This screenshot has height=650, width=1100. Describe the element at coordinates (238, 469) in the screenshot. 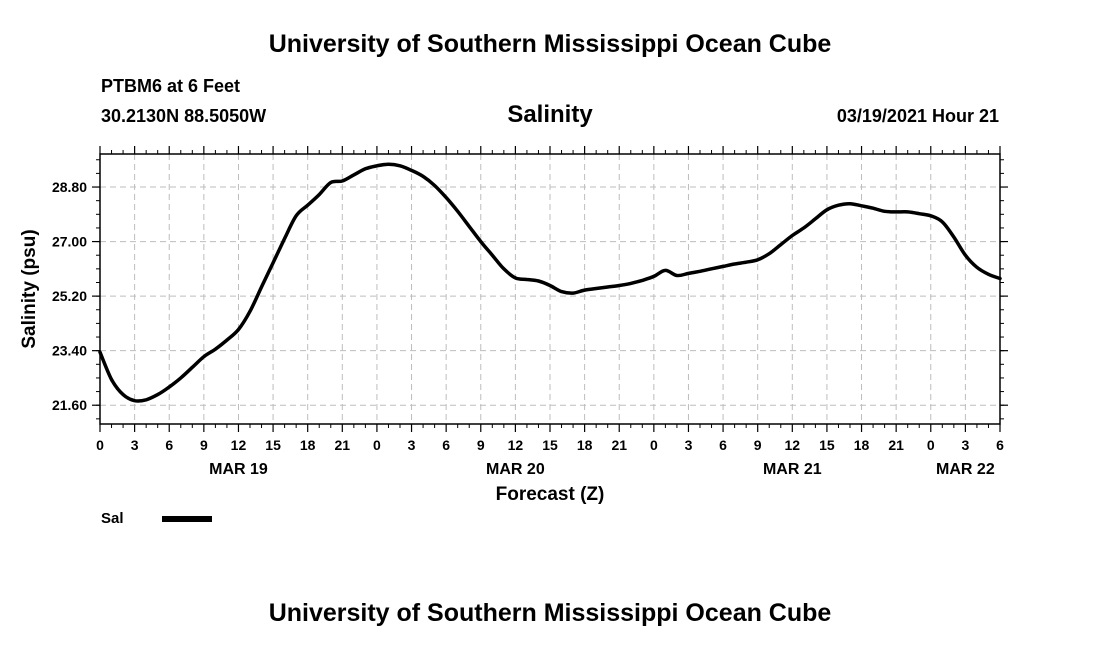

I see `date-label: MAR 19` at that location.